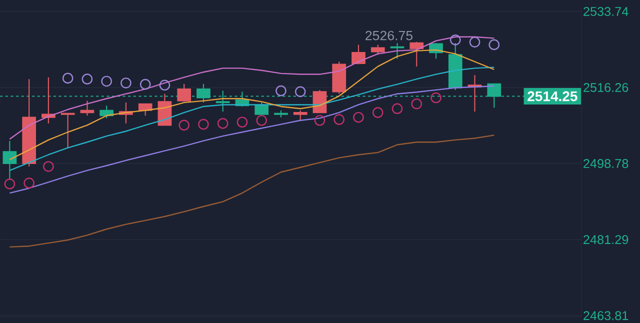 The width and height of the screenshot is (640, 323). Describe the element at coordinates (606, 87) in the screenshot. I see `y-tick-label: 2516.26` at that location.